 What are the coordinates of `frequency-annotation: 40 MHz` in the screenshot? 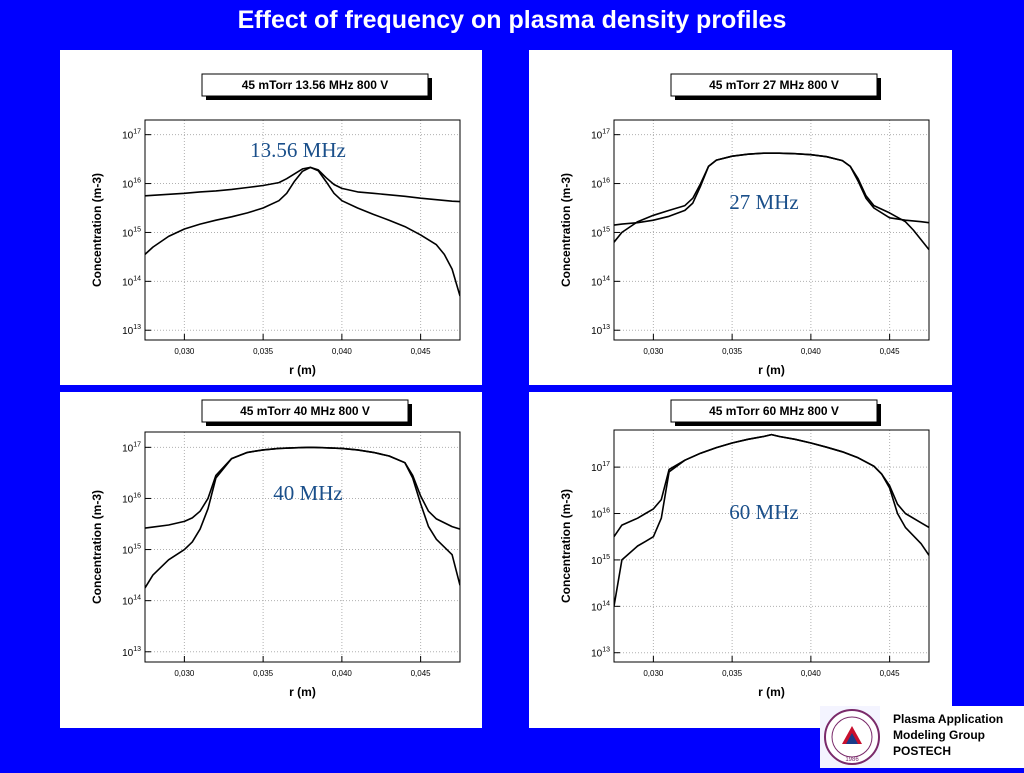 It's located at (307, 493).